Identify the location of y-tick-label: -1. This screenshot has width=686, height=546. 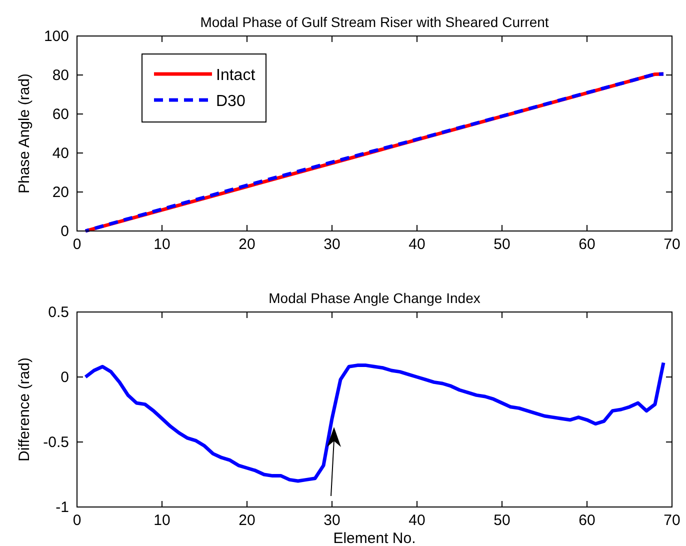
(62, 507).